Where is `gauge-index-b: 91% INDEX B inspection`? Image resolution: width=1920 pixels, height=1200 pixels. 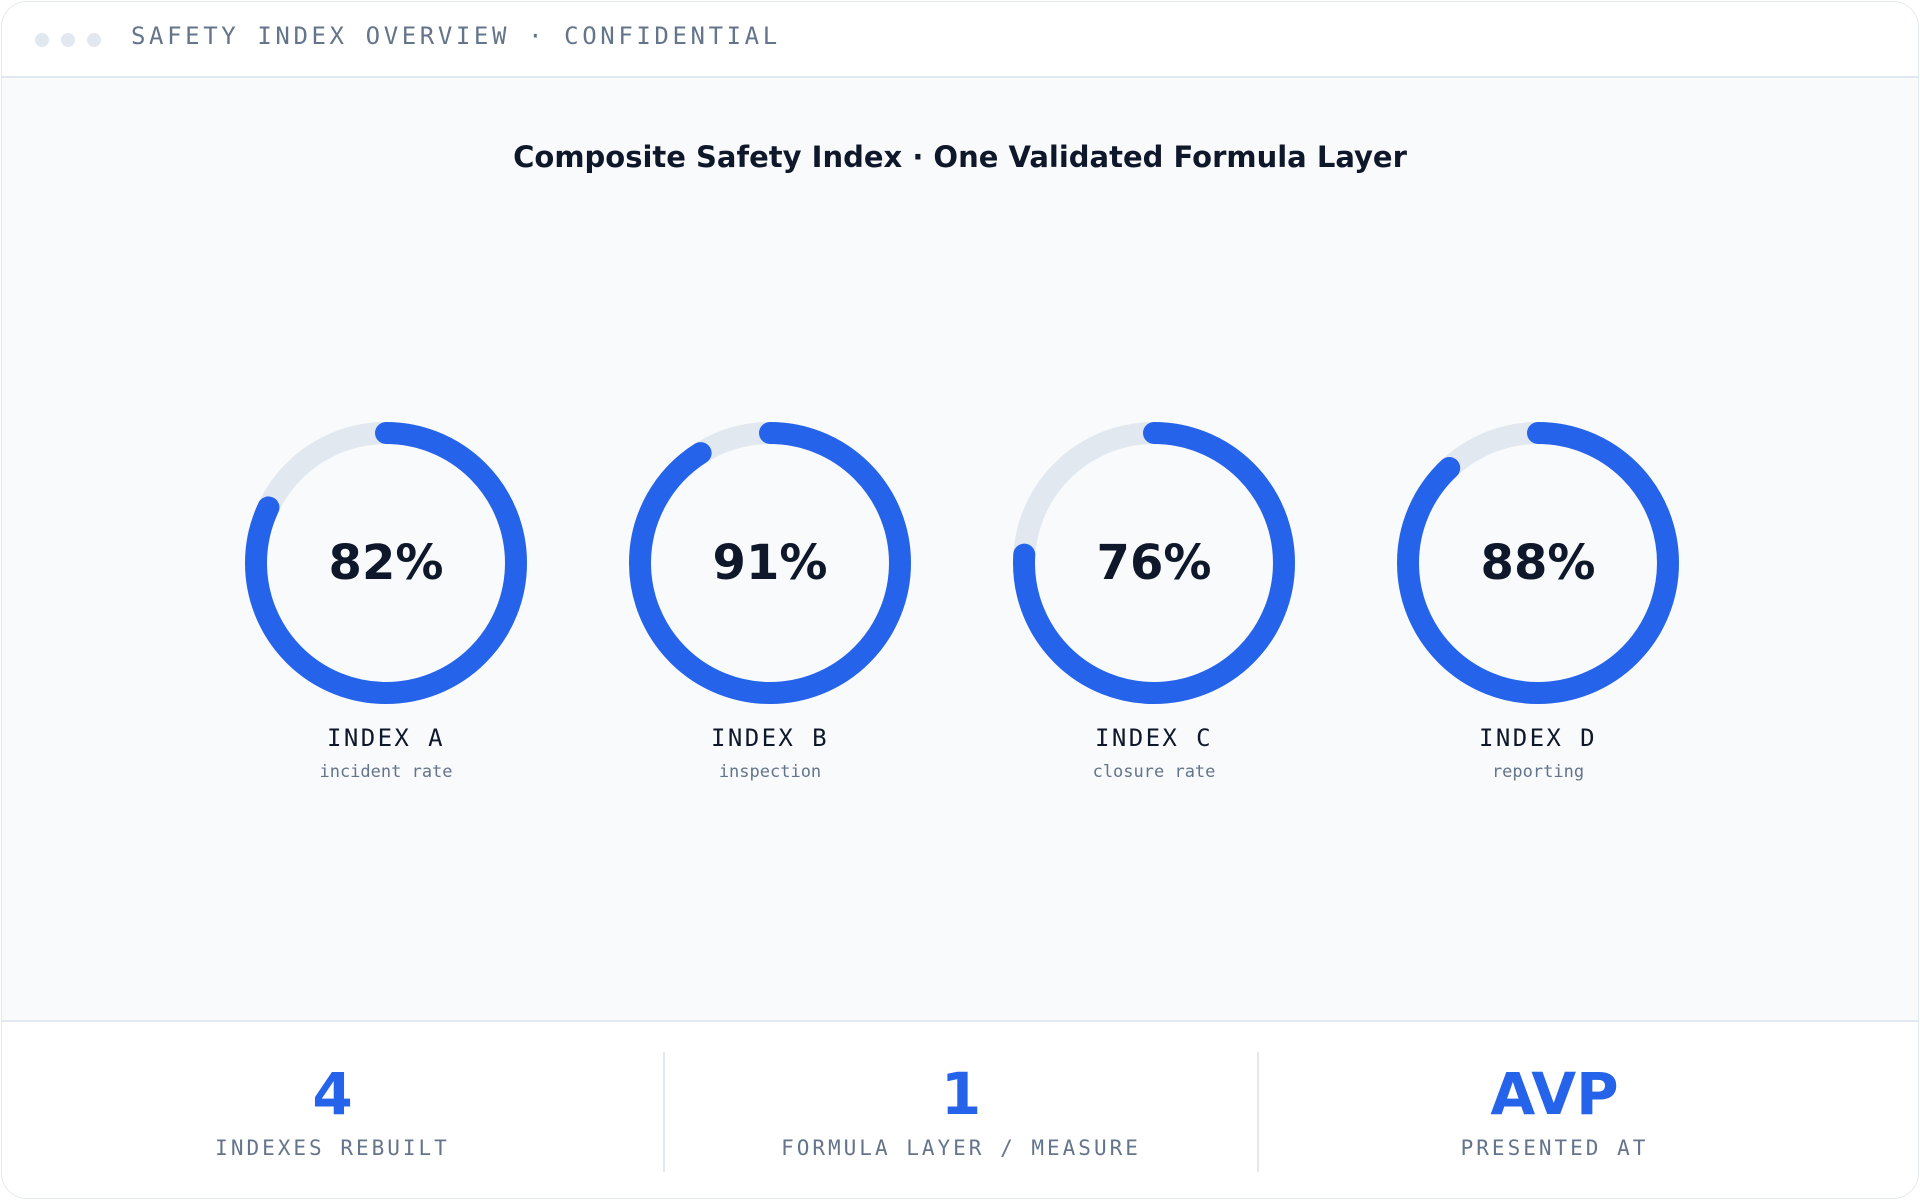
gauge-index-b: 91% INDEX B inspection is located at coordinates (770, 622).